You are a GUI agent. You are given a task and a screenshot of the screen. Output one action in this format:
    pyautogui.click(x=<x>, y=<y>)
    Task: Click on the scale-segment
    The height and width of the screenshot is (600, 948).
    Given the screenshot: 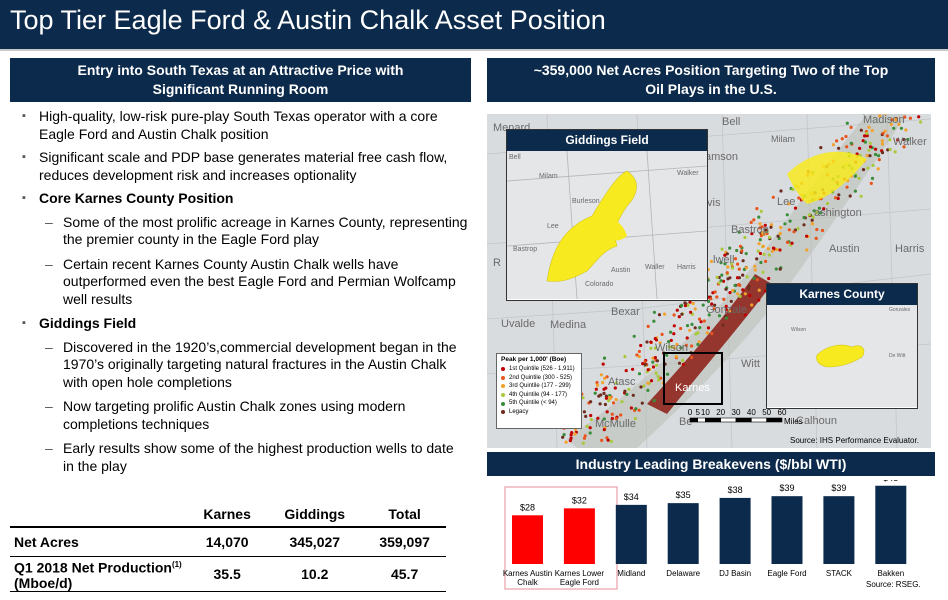 What is the action you would take?
    pyautogui.click(x=759, y=420)
    